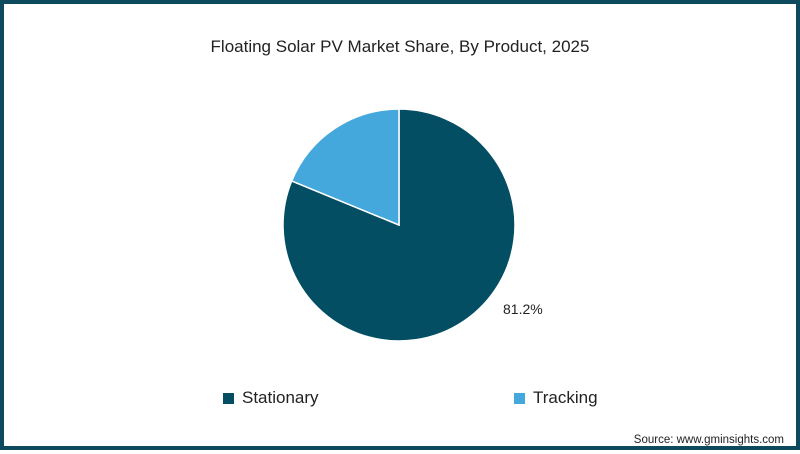 The image size is (800, 454). What do you see at coordinates (345, 167) in the screenshot?
I see `pie-slice-tracking` at bounding box center [345, 167].